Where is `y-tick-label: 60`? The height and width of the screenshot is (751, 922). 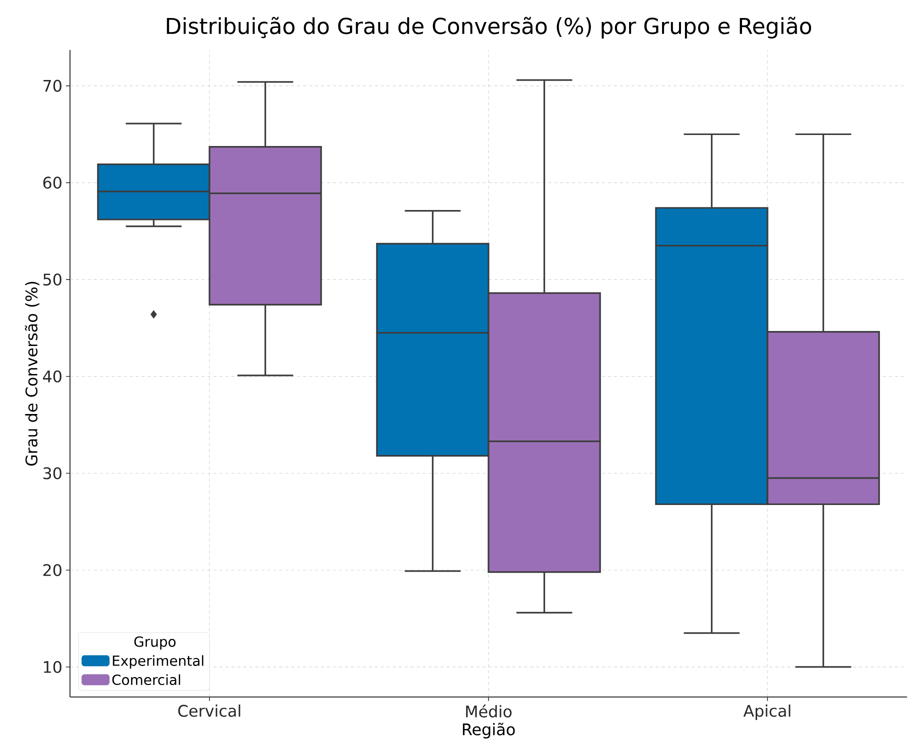
y-tick-label: 60 is located at coordinates (52, 182).